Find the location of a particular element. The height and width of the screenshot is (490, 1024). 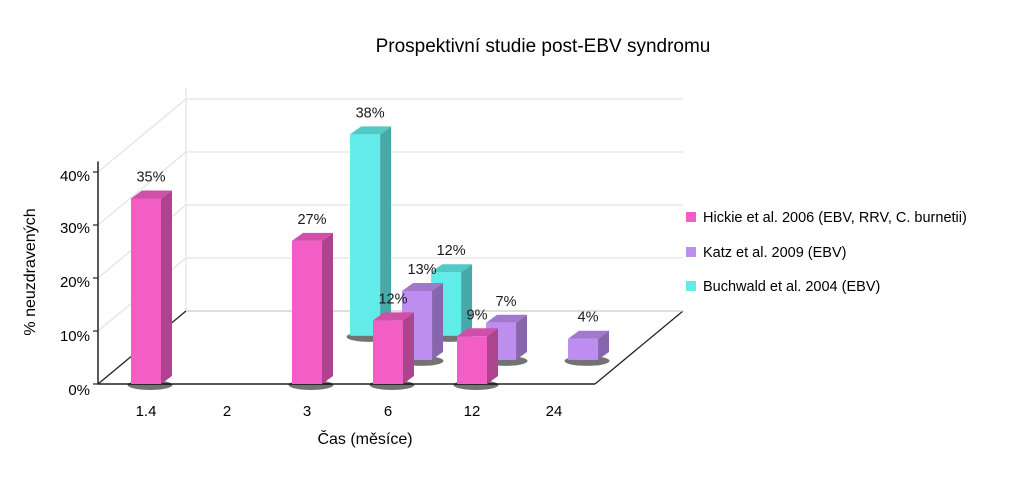

x-tick-label: 24 is located at coordinates (554, 411).